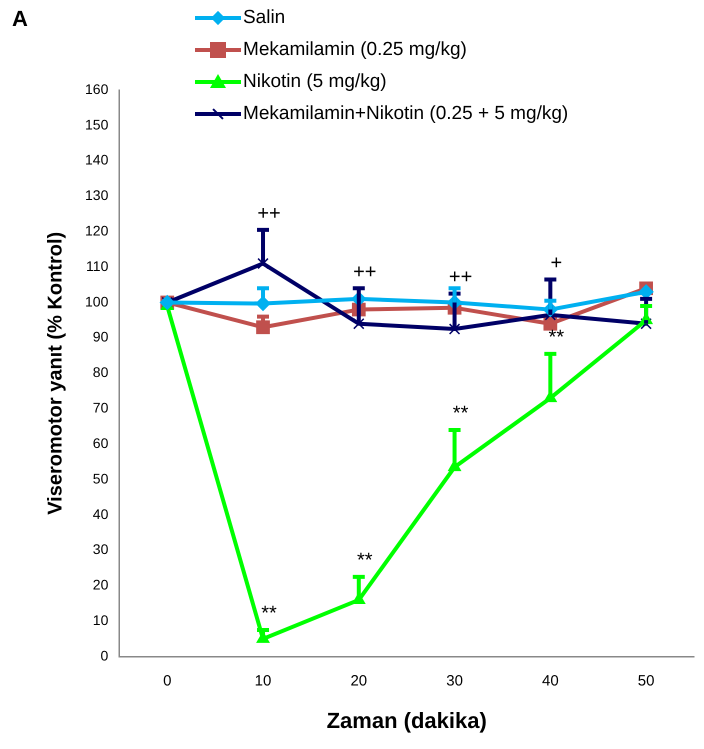 This screenshot has height=749, width=704. What do you see at coordinates (405, 114) in the screenshot?
I see `legend-label: Mekamilamin+Nikotin (0.25 + 5 mg/kg)` at bounding box center [405, 114].